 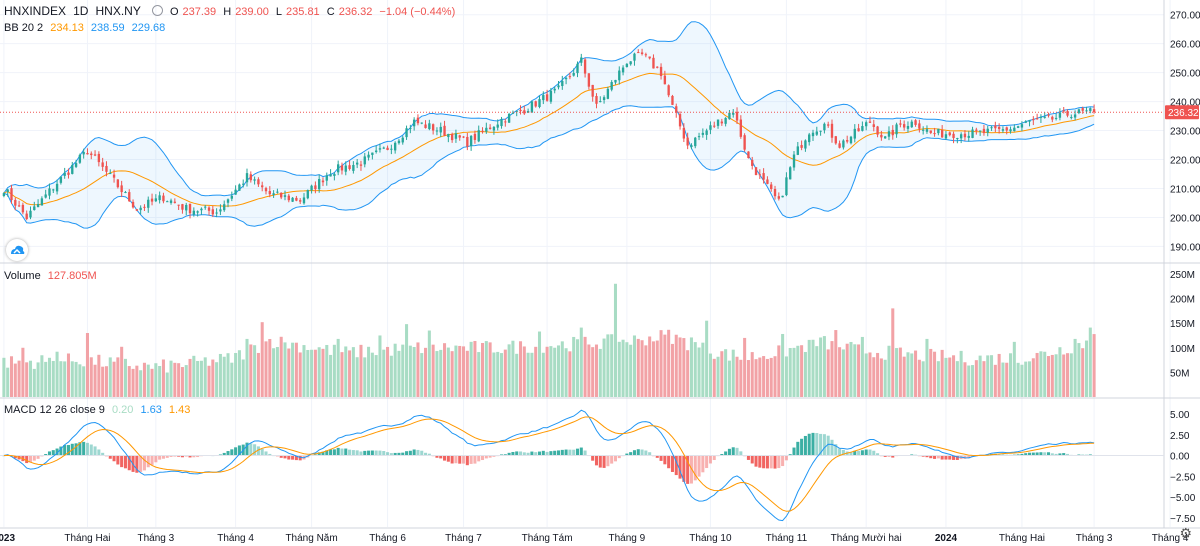 I want to click on last-price-tag, so click(x=1182, y=112).